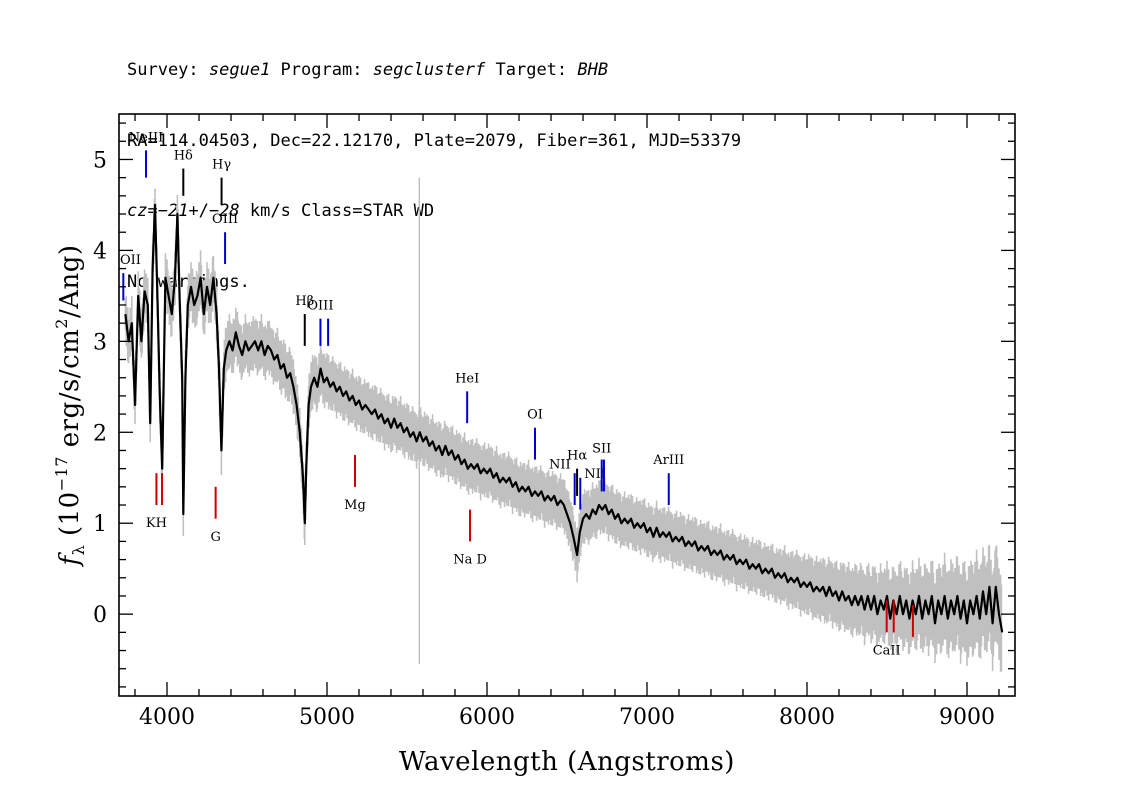  Describe the element at coordinates (535, 415) in the screenshot. I see `line-marker-label: OI` at that location.